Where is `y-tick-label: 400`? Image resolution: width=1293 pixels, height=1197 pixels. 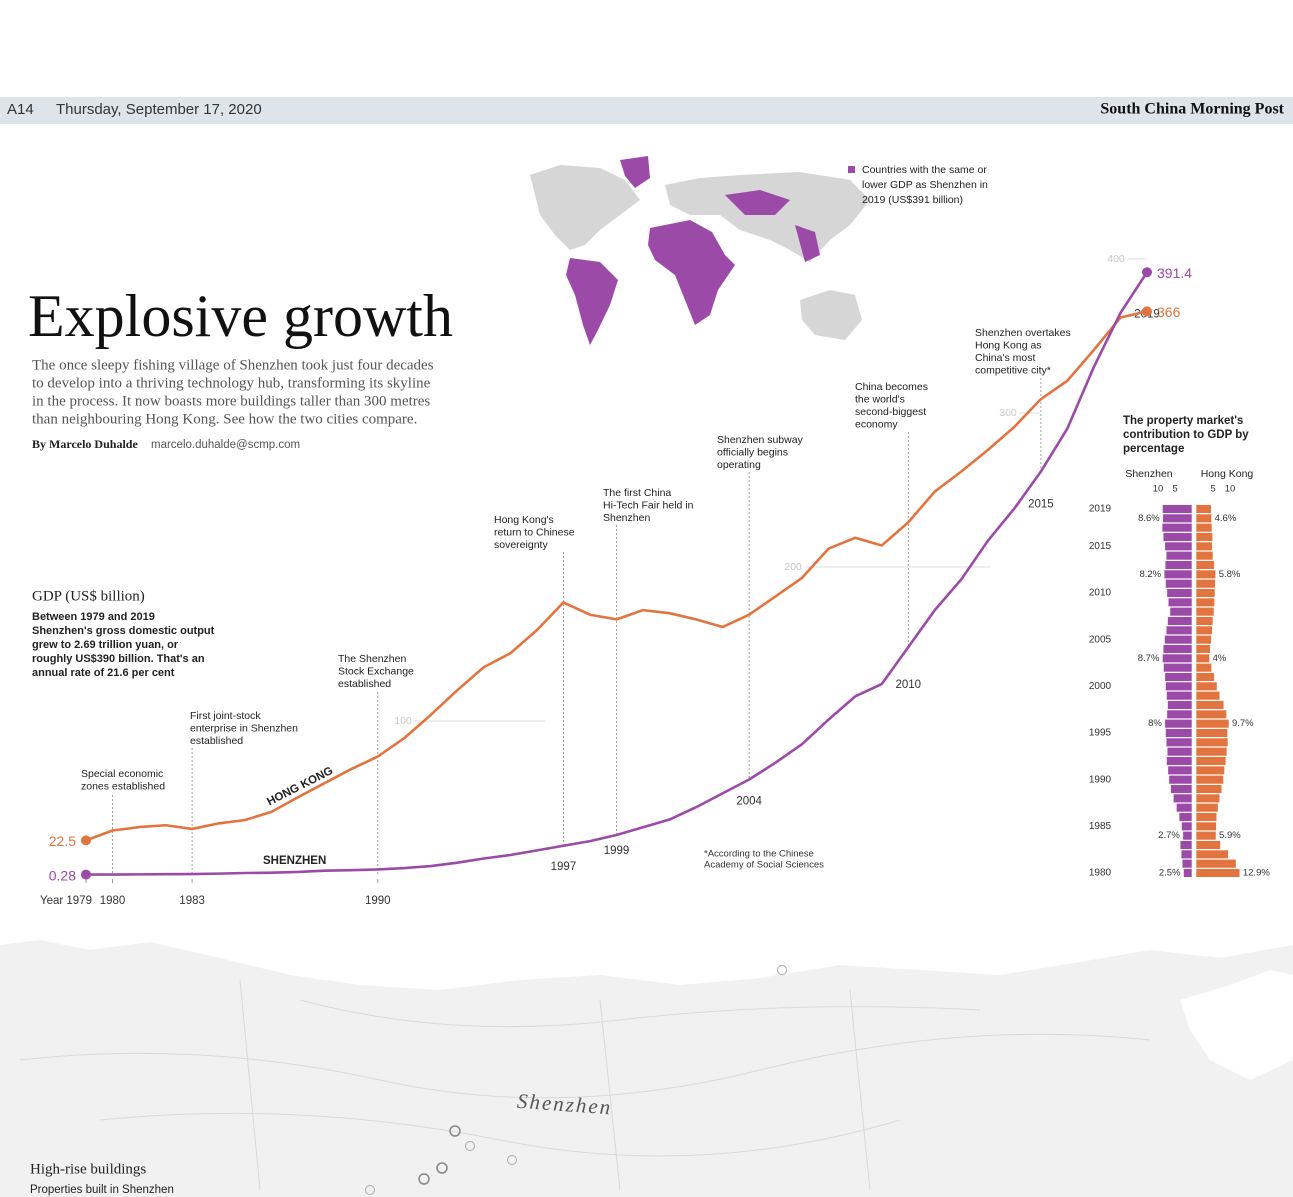 y-tick-label: 400 is located at coordinates (1116, 259).